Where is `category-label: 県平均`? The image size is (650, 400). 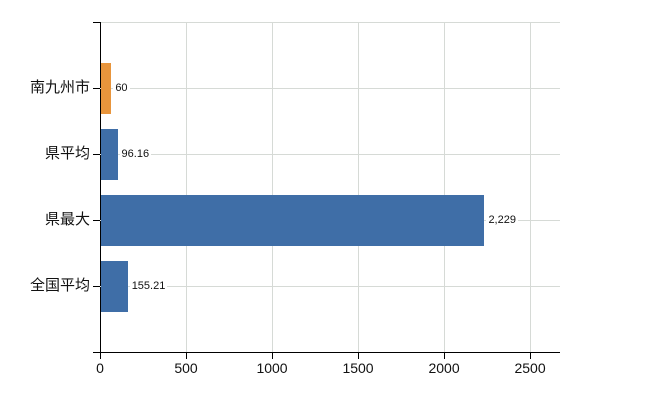
category-label: 県平均 is located at coordinates (67, 153).